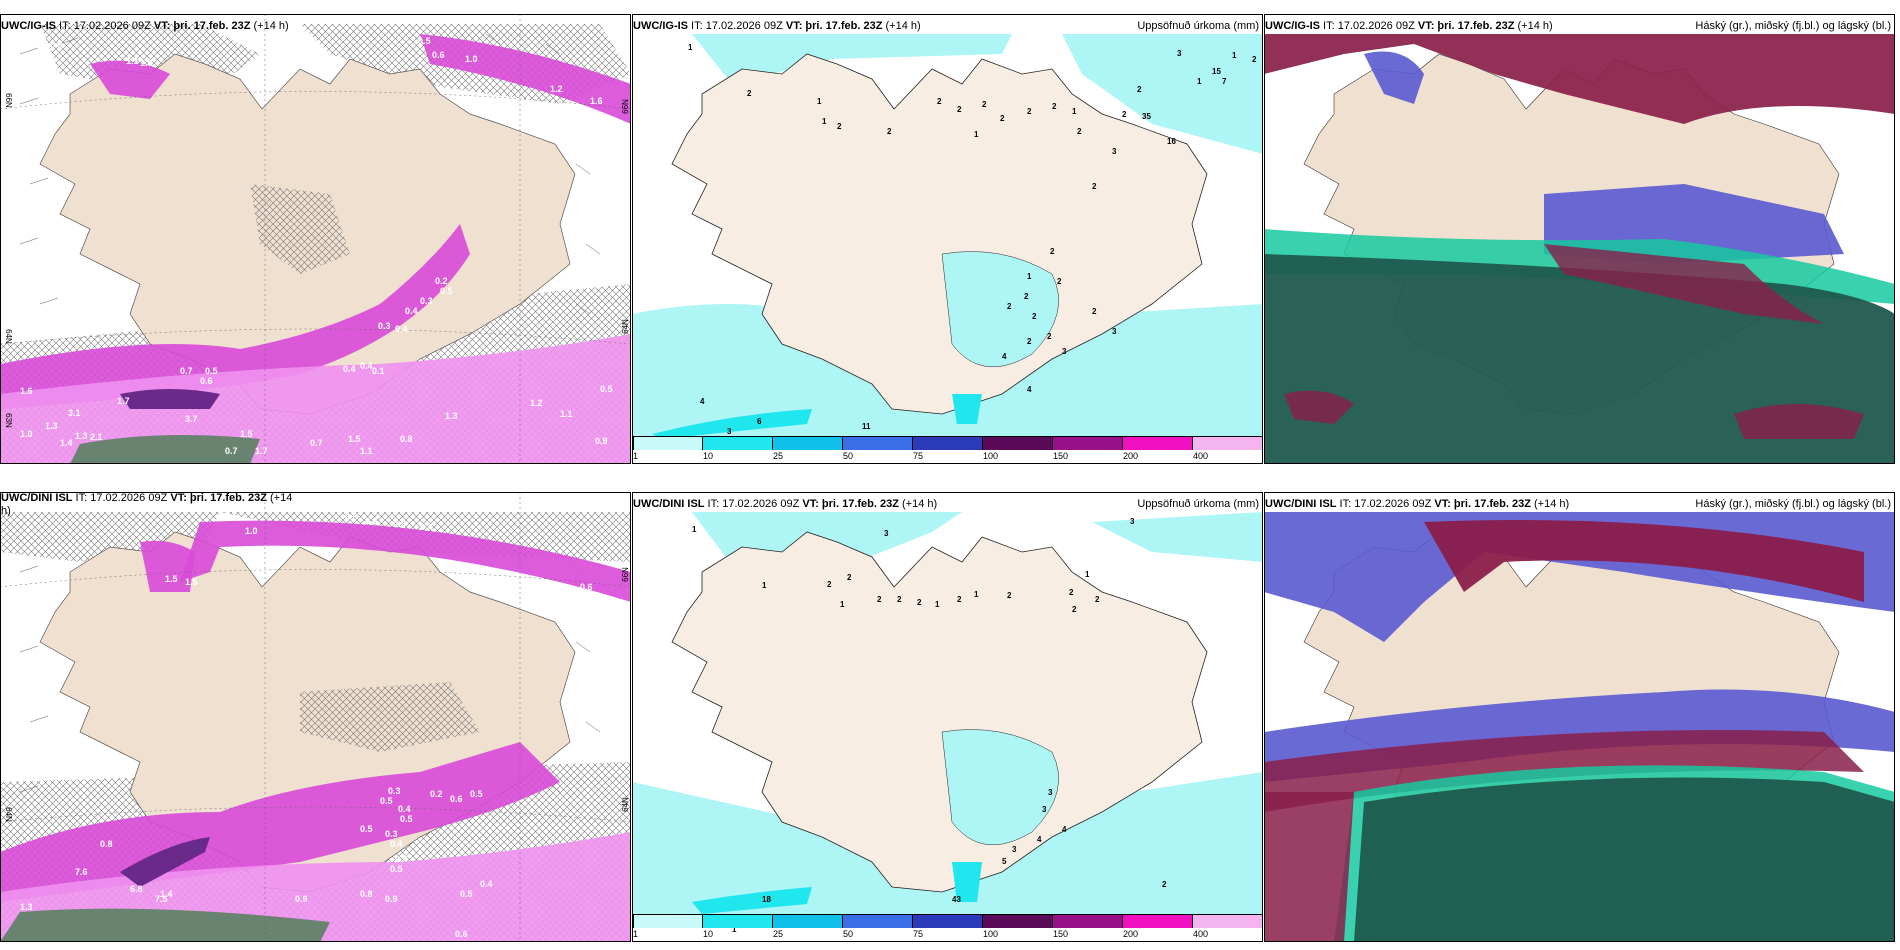 The image size is (1900, 950). Describe the element at coordinates (1198, 504) in the screenshot. I see `panel-right-title: Uppsöfnuð úrkoma (mm)` at that location.